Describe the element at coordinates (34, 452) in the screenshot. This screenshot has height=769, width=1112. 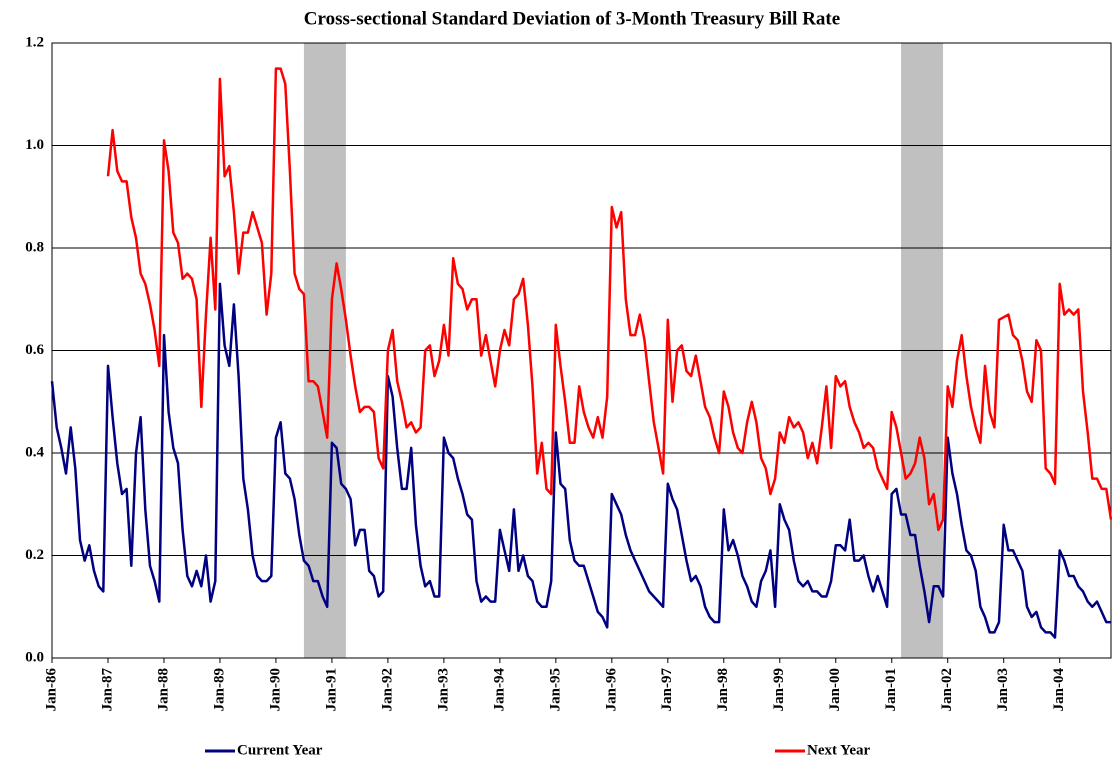
I see `y-tick-label: 0.4` at that location.